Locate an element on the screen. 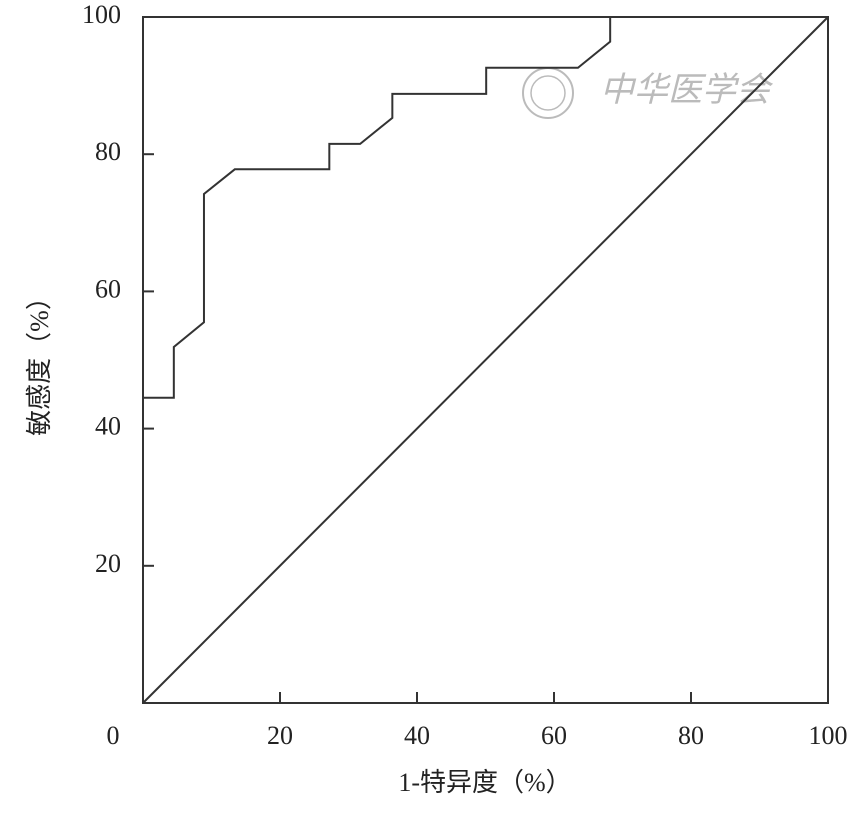 The image size is (865, 818). y-tick-label: 80 is located at coordinates (108, 151).